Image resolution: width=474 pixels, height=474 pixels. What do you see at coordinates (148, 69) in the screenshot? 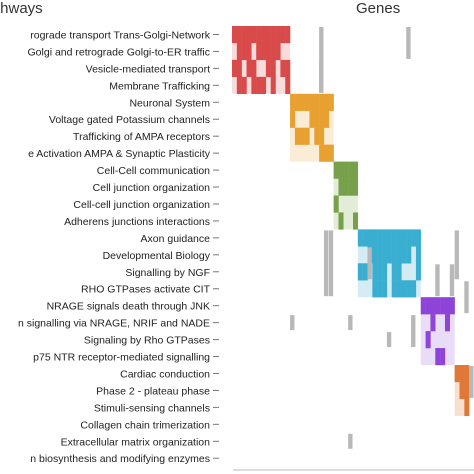
I see `pathway-label: Vesicle-mediated transport` at bounding box center [148, 69].